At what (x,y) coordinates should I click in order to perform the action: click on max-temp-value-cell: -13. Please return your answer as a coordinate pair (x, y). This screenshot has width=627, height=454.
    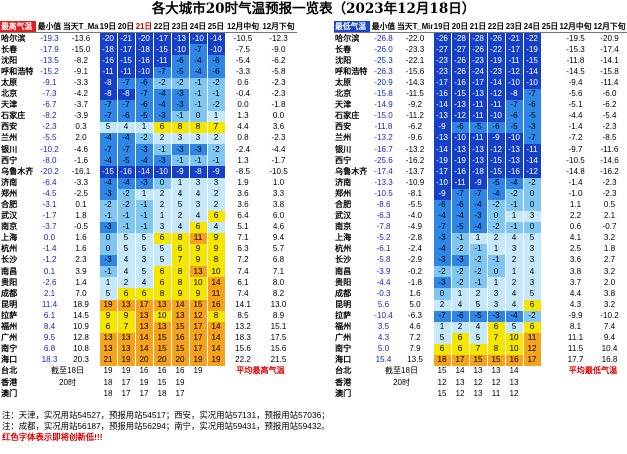
    Looking at the image, I should click on (180, 38).